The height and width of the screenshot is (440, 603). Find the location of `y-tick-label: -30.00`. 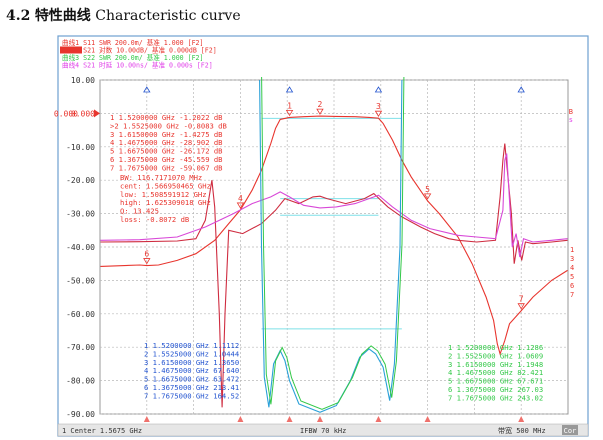

y-tick-label: -30.00 is located at coordinates (80, 214).